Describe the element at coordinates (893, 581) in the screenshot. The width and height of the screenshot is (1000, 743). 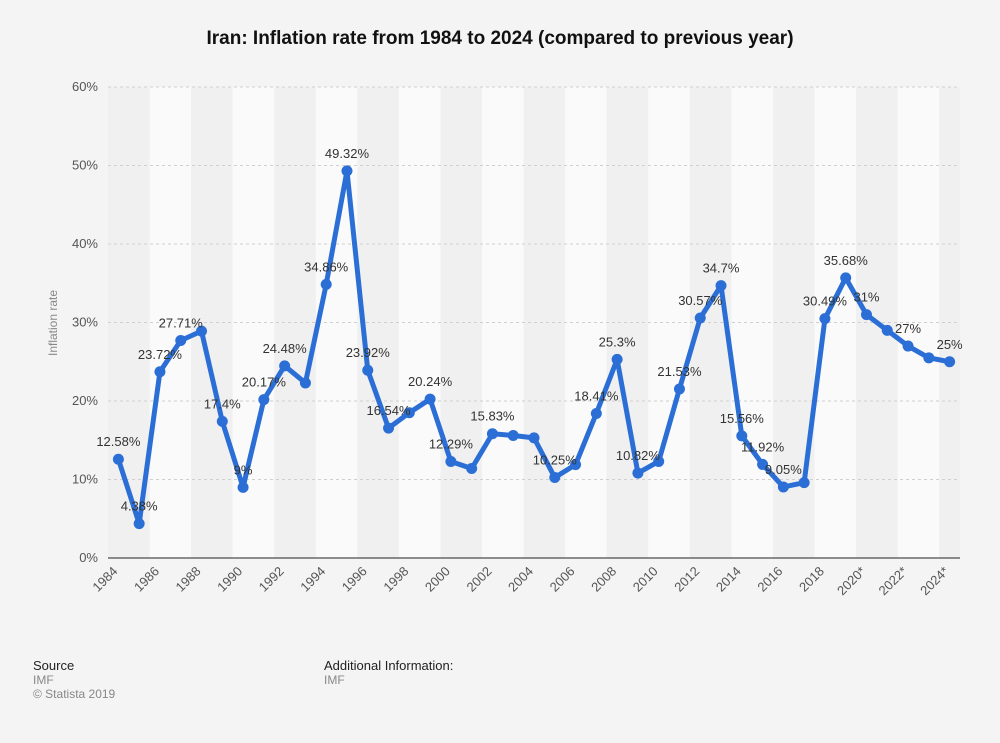
I see `x-tick-label: 2022*` at that location.